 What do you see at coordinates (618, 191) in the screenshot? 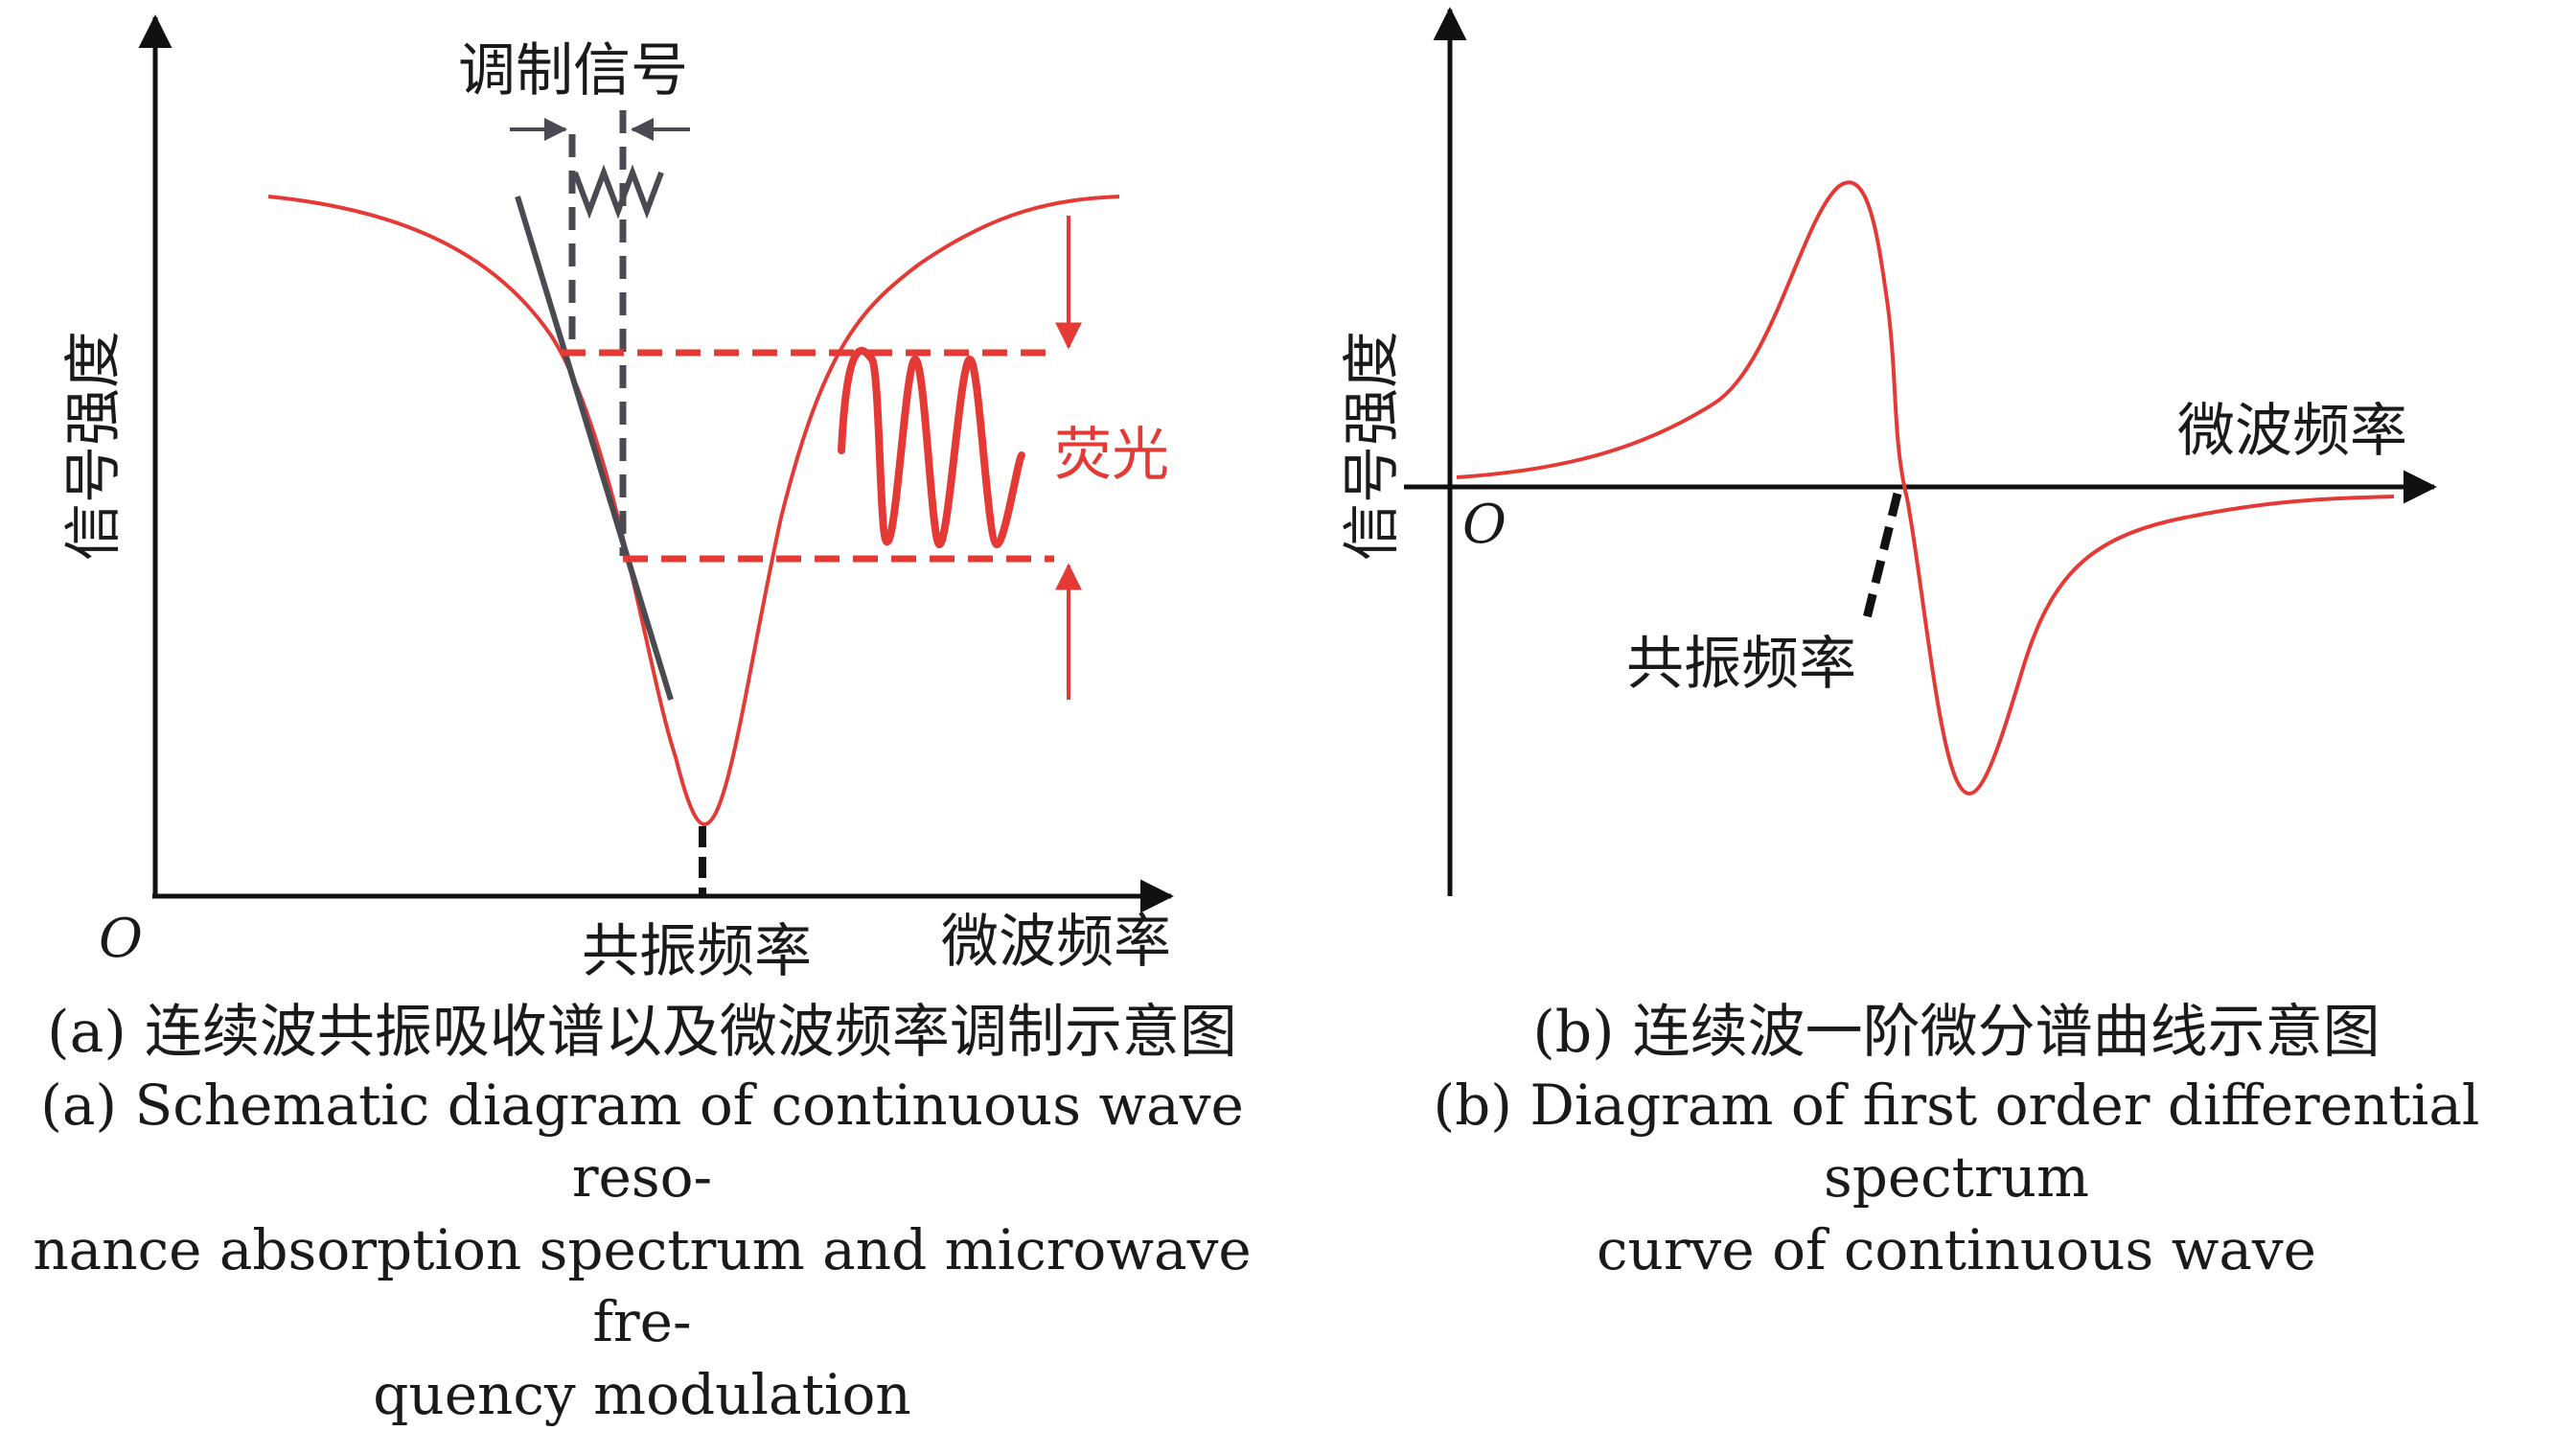
I see `panel-a-modulation-wave` at bounding box center [618, 191].